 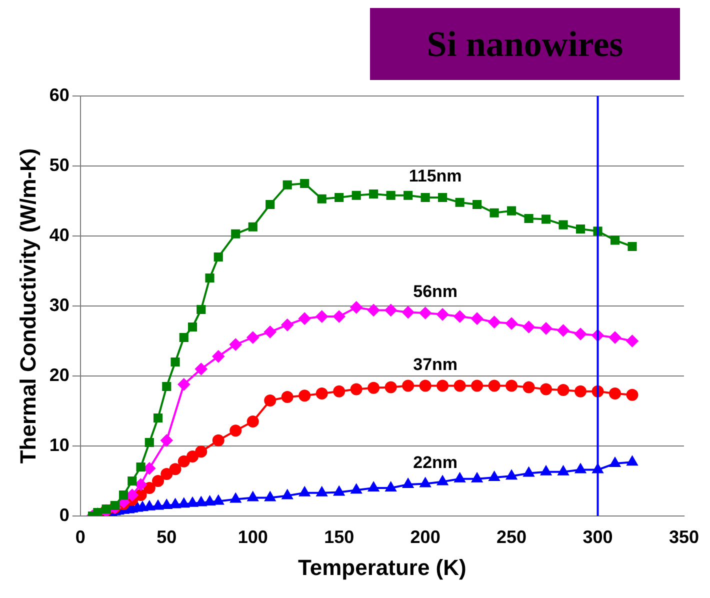 What do you see at coordinates (435, 292) in the screenshot?
I see `series-label: 56nm` at bounding box center [435, 292].